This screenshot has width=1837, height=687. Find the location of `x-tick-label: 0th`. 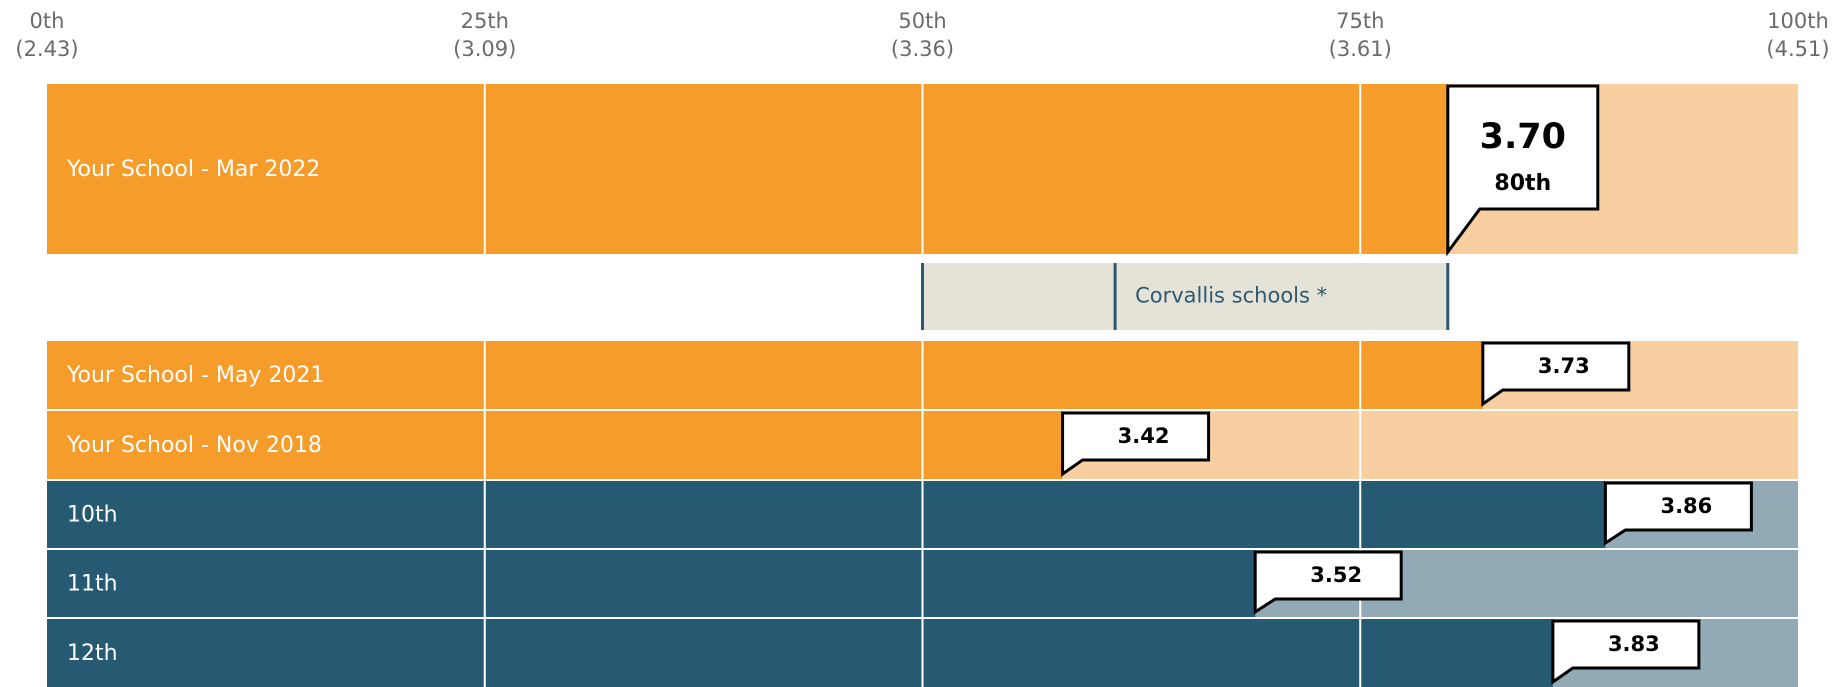

x-tick-label: 0th is located at coordinates (47, 21).